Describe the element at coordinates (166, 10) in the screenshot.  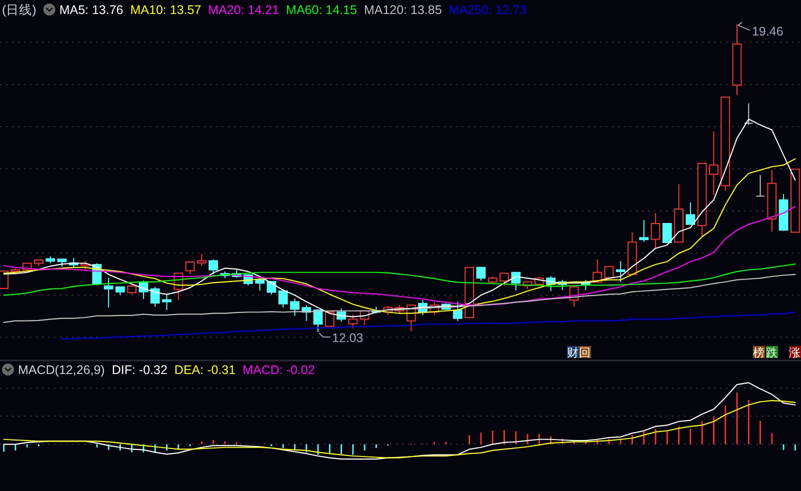
I see `text: MA10: 13.57` at that location.